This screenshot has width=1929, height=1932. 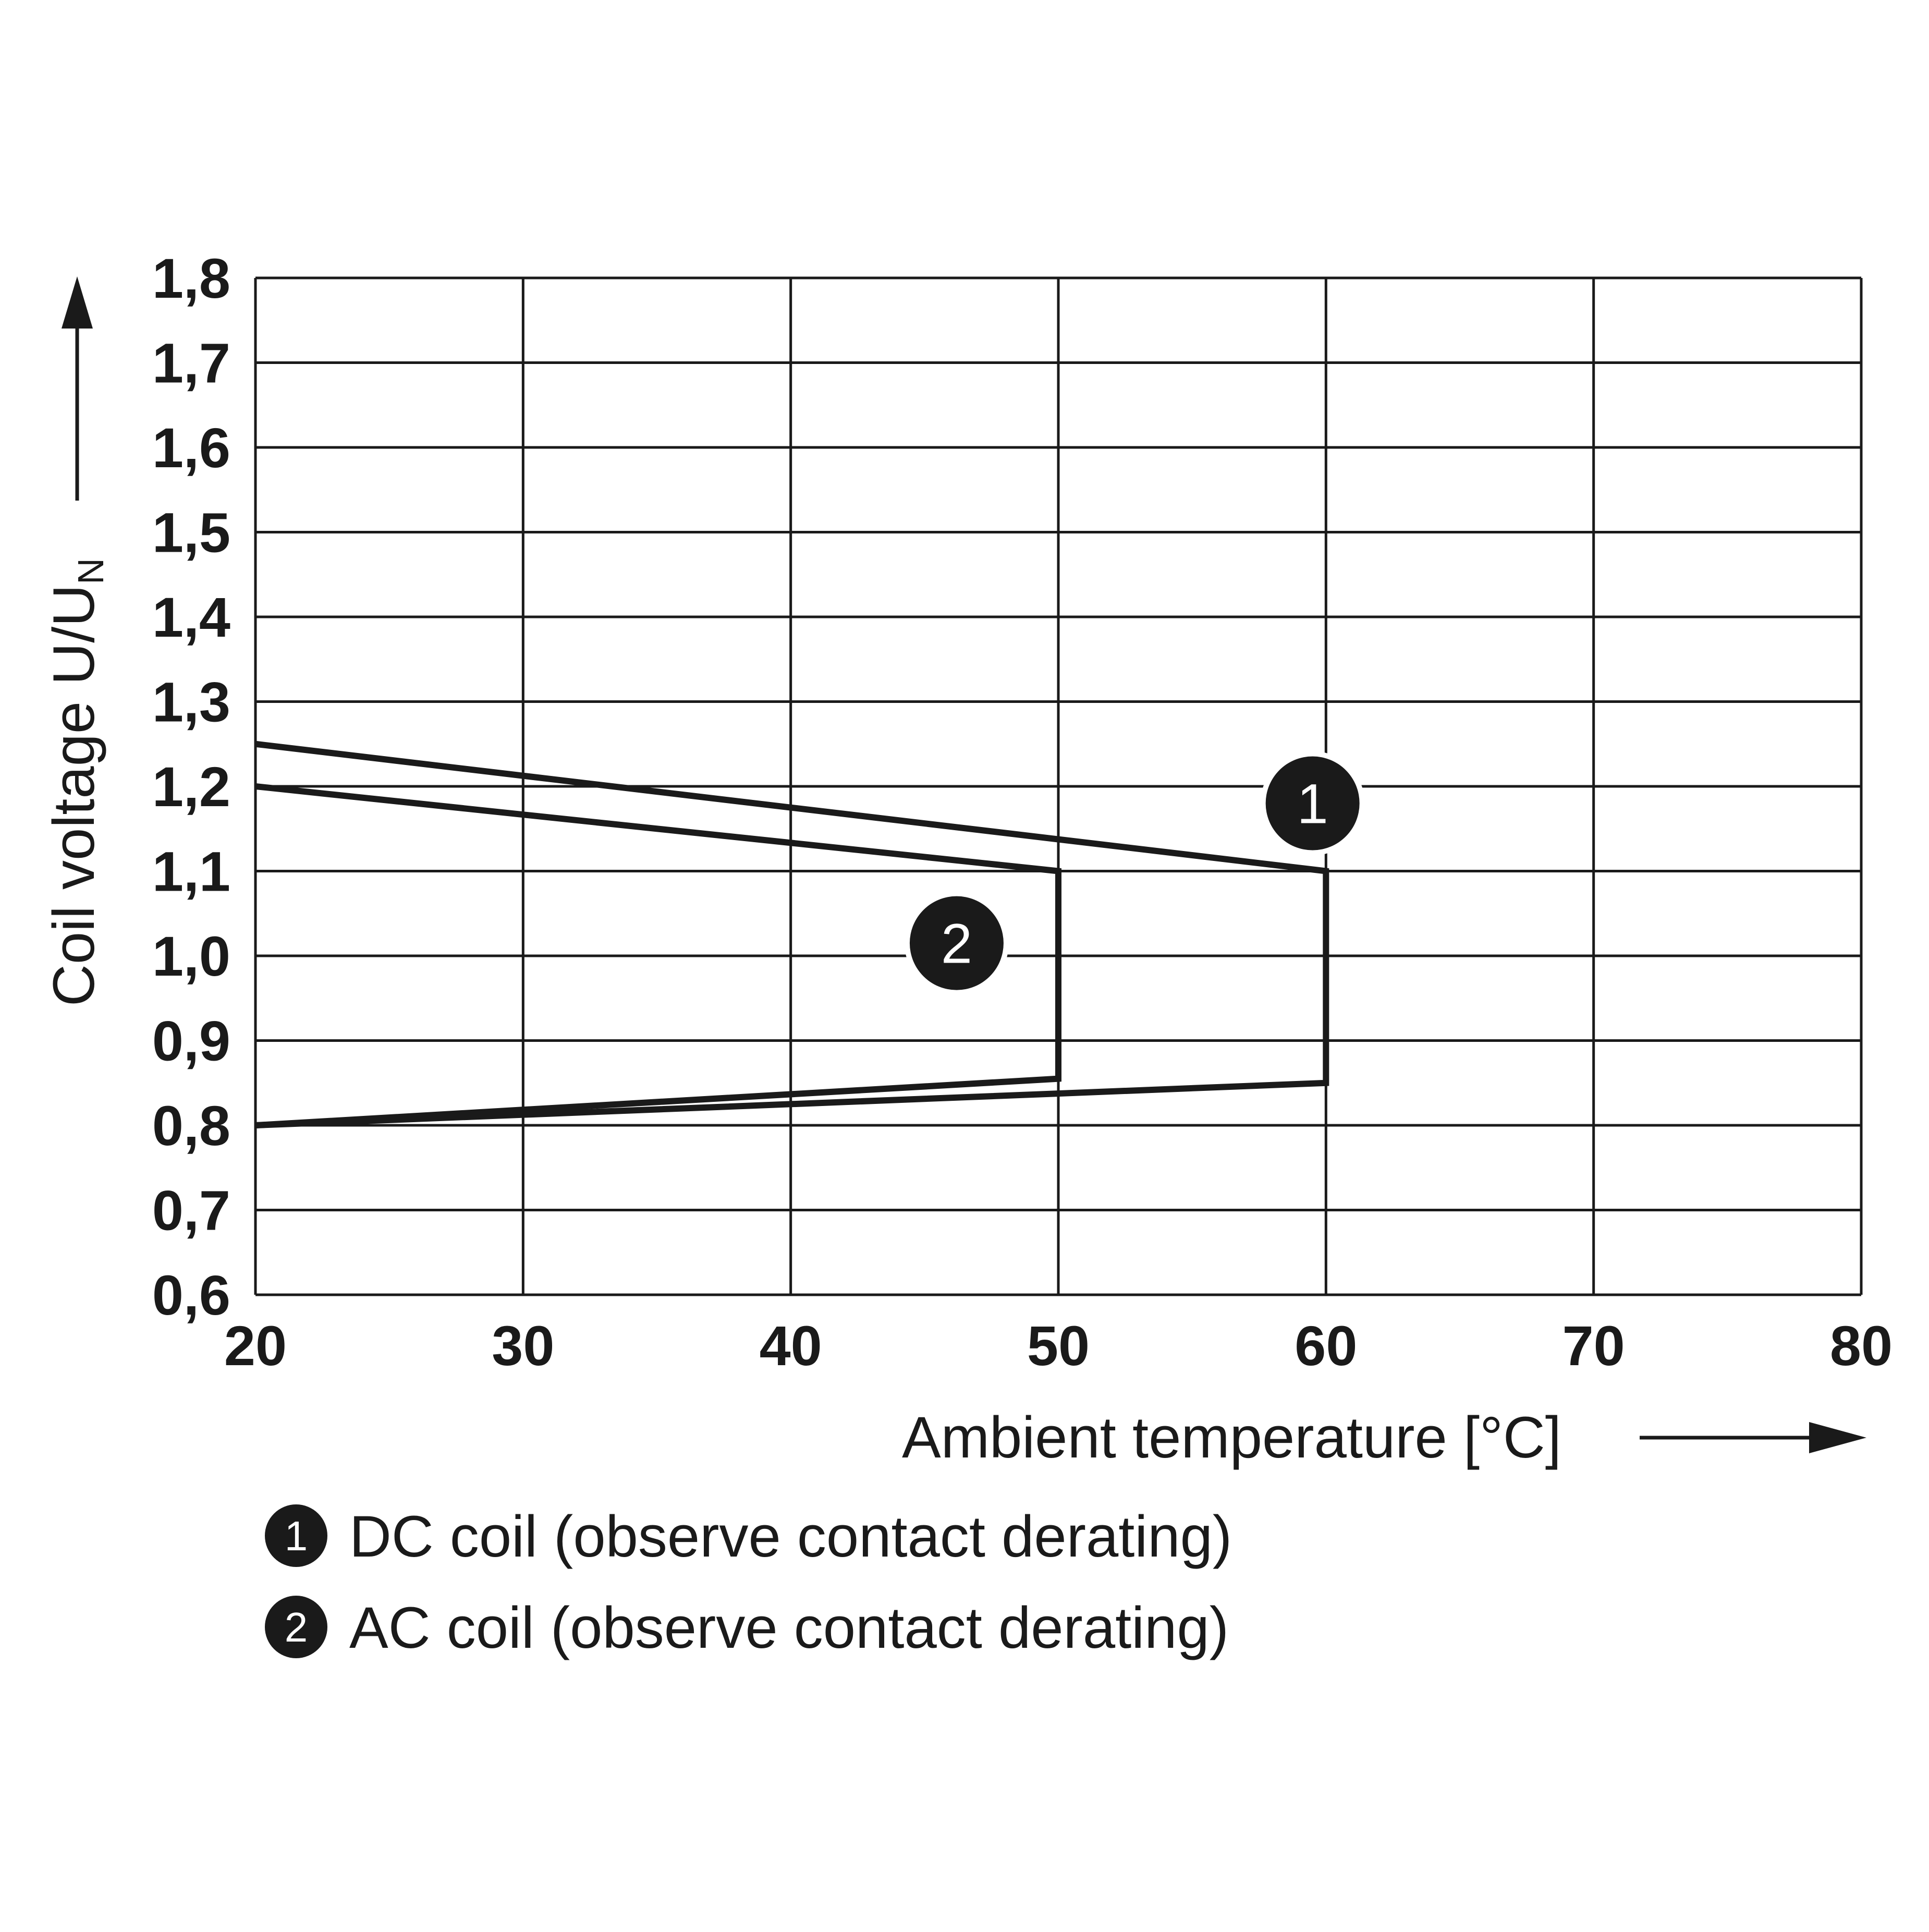 I want to click on y-tick-label-1: 0,7, so click(x=191, y=1210).